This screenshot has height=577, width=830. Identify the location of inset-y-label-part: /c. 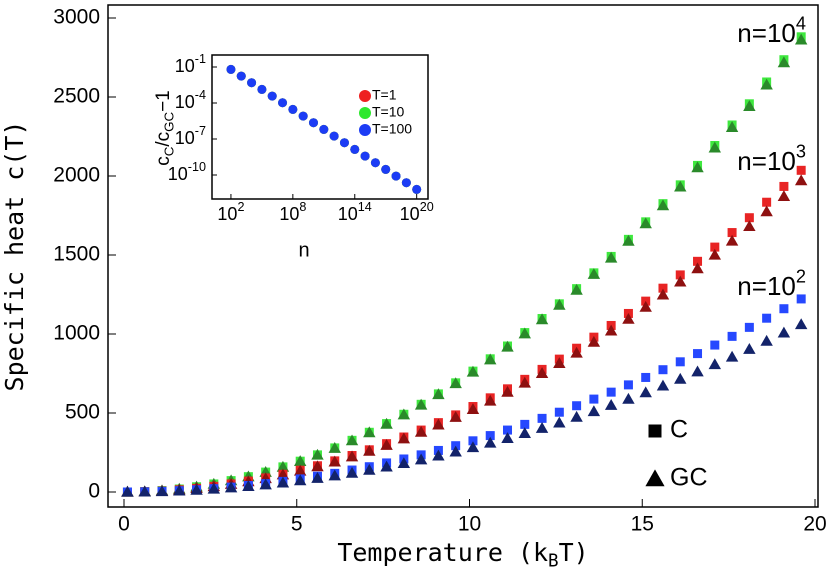
(163, 139).